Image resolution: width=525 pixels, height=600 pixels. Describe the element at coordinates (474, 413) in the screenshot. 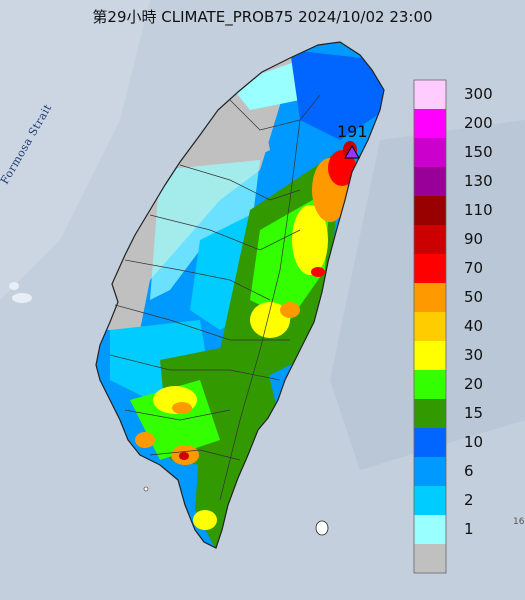

I see `legend-label: 15` at that location.